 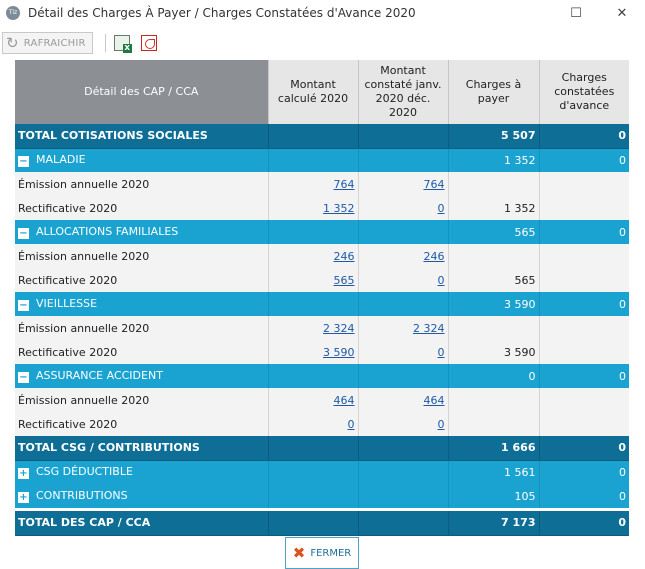 I want to click on toolbar: ↻ RAFRAICHIR, so click(x=322, y=43).